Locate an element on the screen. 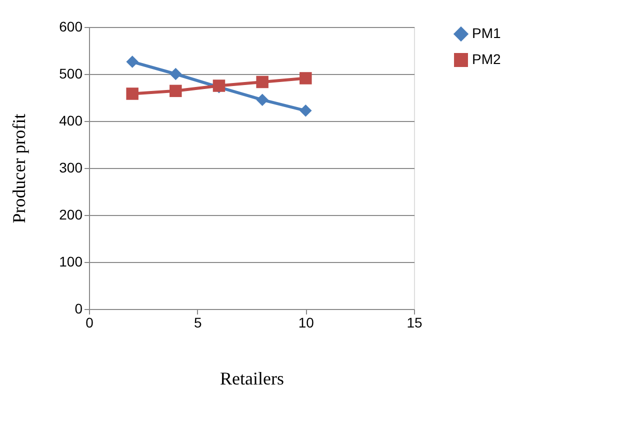 The height and width of the screenshot is (446, 644). y-tick-label: 300 is located at coordinates (71, 168).